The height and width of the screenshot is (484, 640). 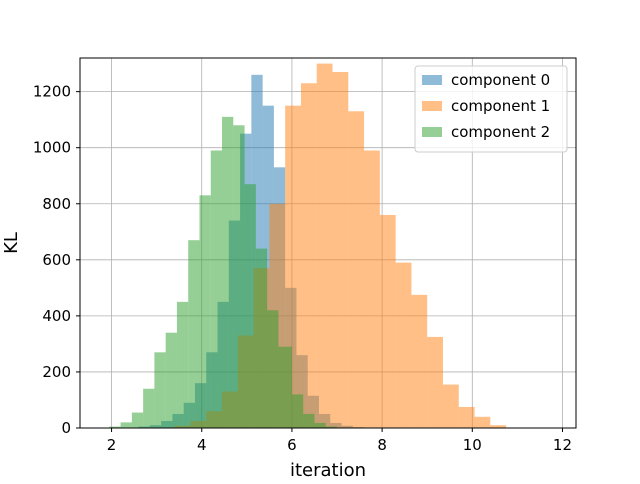 What do you see at coordinates (500, 106) in the screenshot?
I see `legend-label: component 1` at bounding box center [500, 106].